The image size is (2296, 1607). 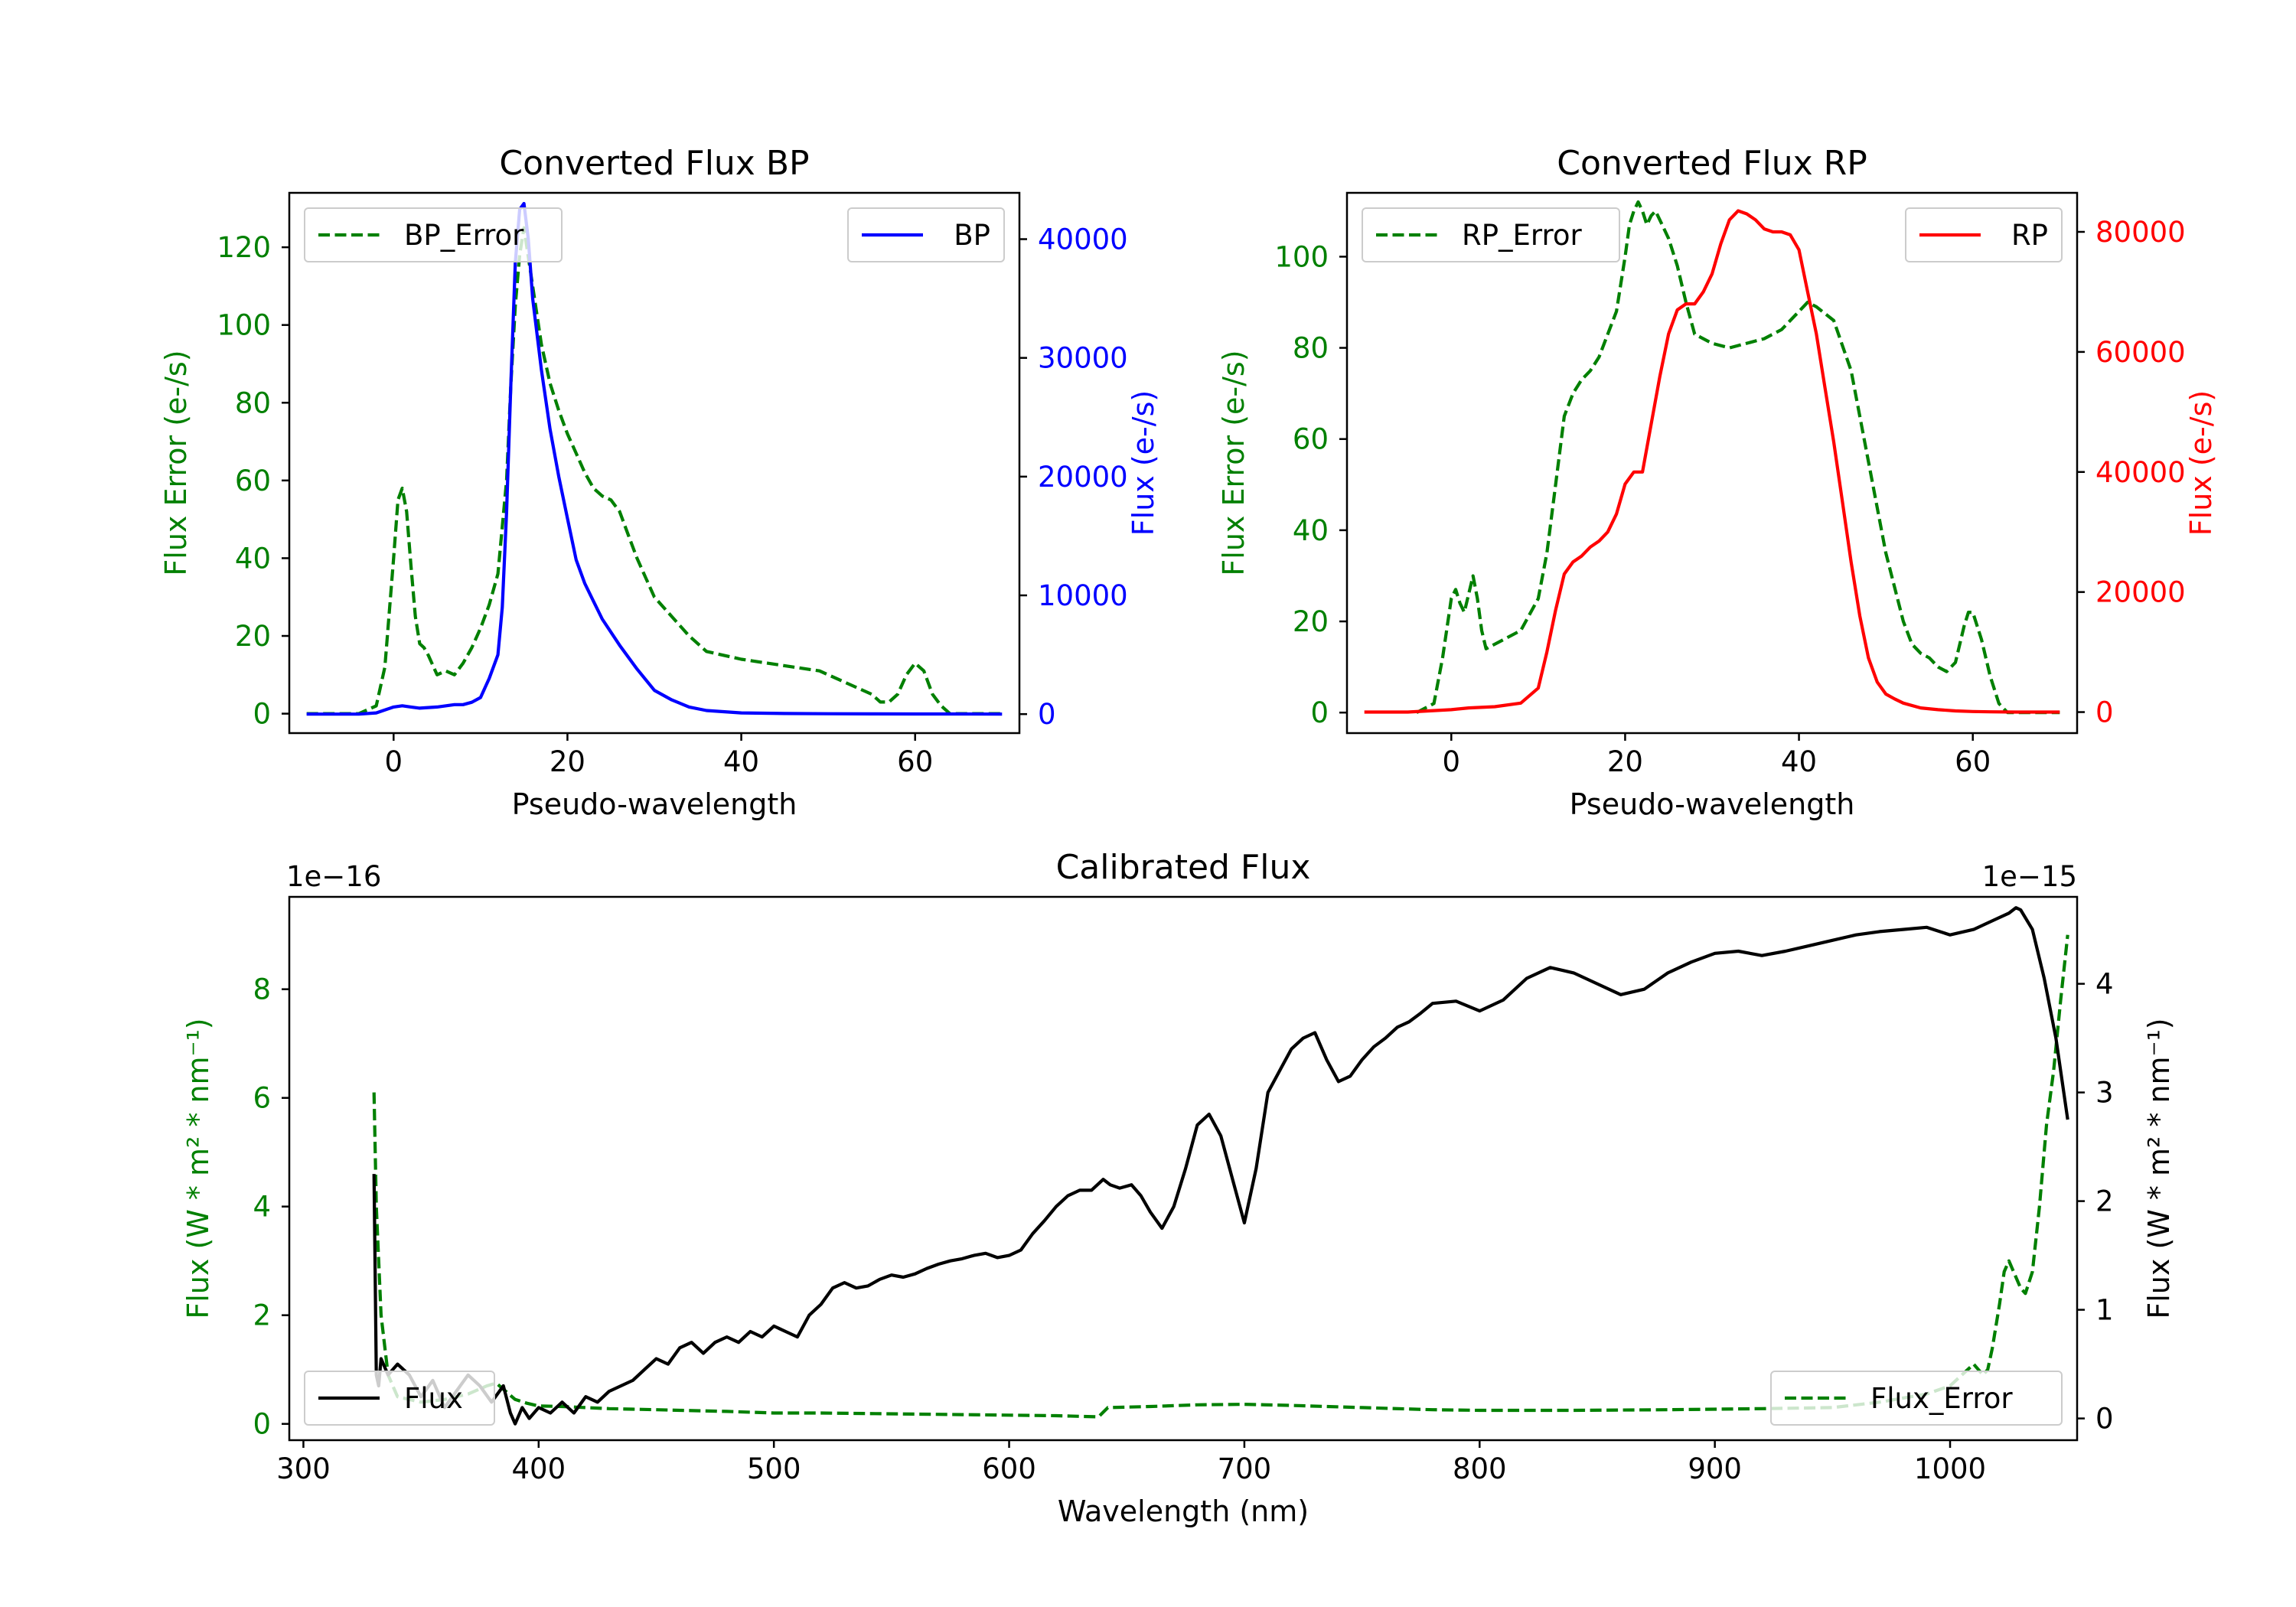 I want to click on legend-label: RP_Error, so click(x=1522, y=235).